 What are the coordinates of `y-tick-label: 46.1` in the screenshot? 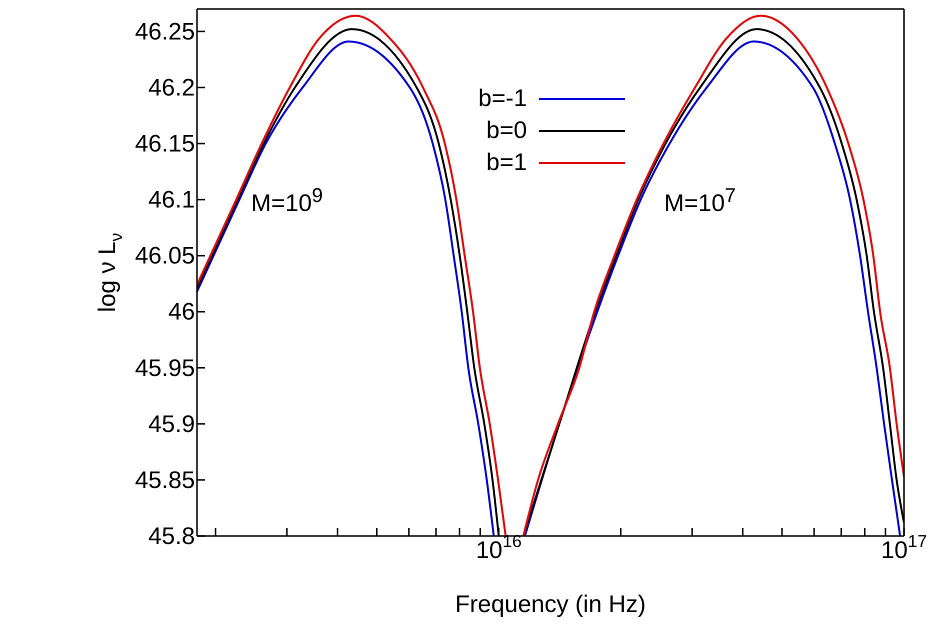 It's located at (171, 200).